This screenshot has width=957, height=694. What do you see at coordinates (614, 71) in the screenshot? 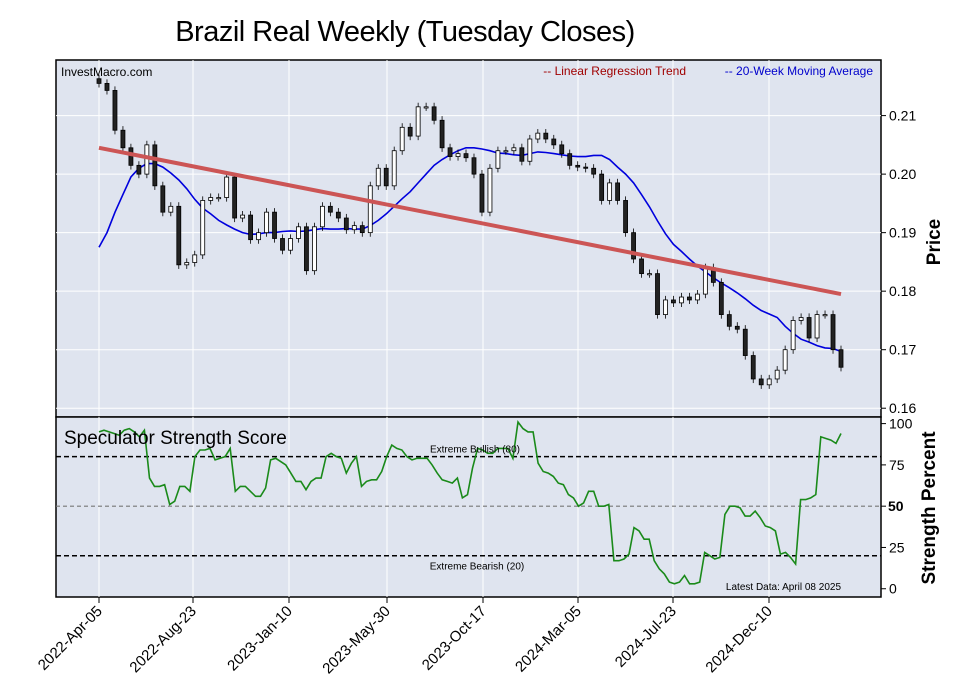
I see `legend-trend: -- Linear Regression Trend` at bounding box center [614, 71].